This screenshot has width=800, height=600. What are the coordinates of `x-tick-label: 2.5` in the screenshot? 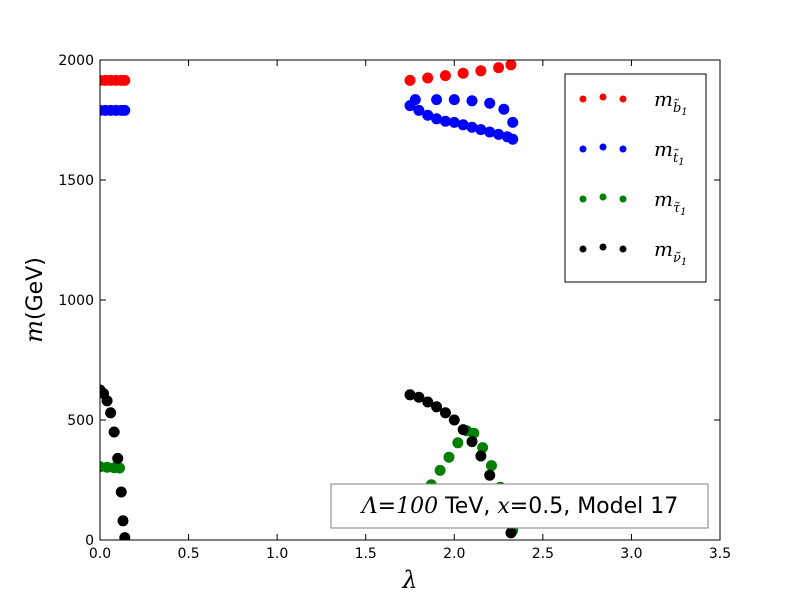 It's located at (543, 554).